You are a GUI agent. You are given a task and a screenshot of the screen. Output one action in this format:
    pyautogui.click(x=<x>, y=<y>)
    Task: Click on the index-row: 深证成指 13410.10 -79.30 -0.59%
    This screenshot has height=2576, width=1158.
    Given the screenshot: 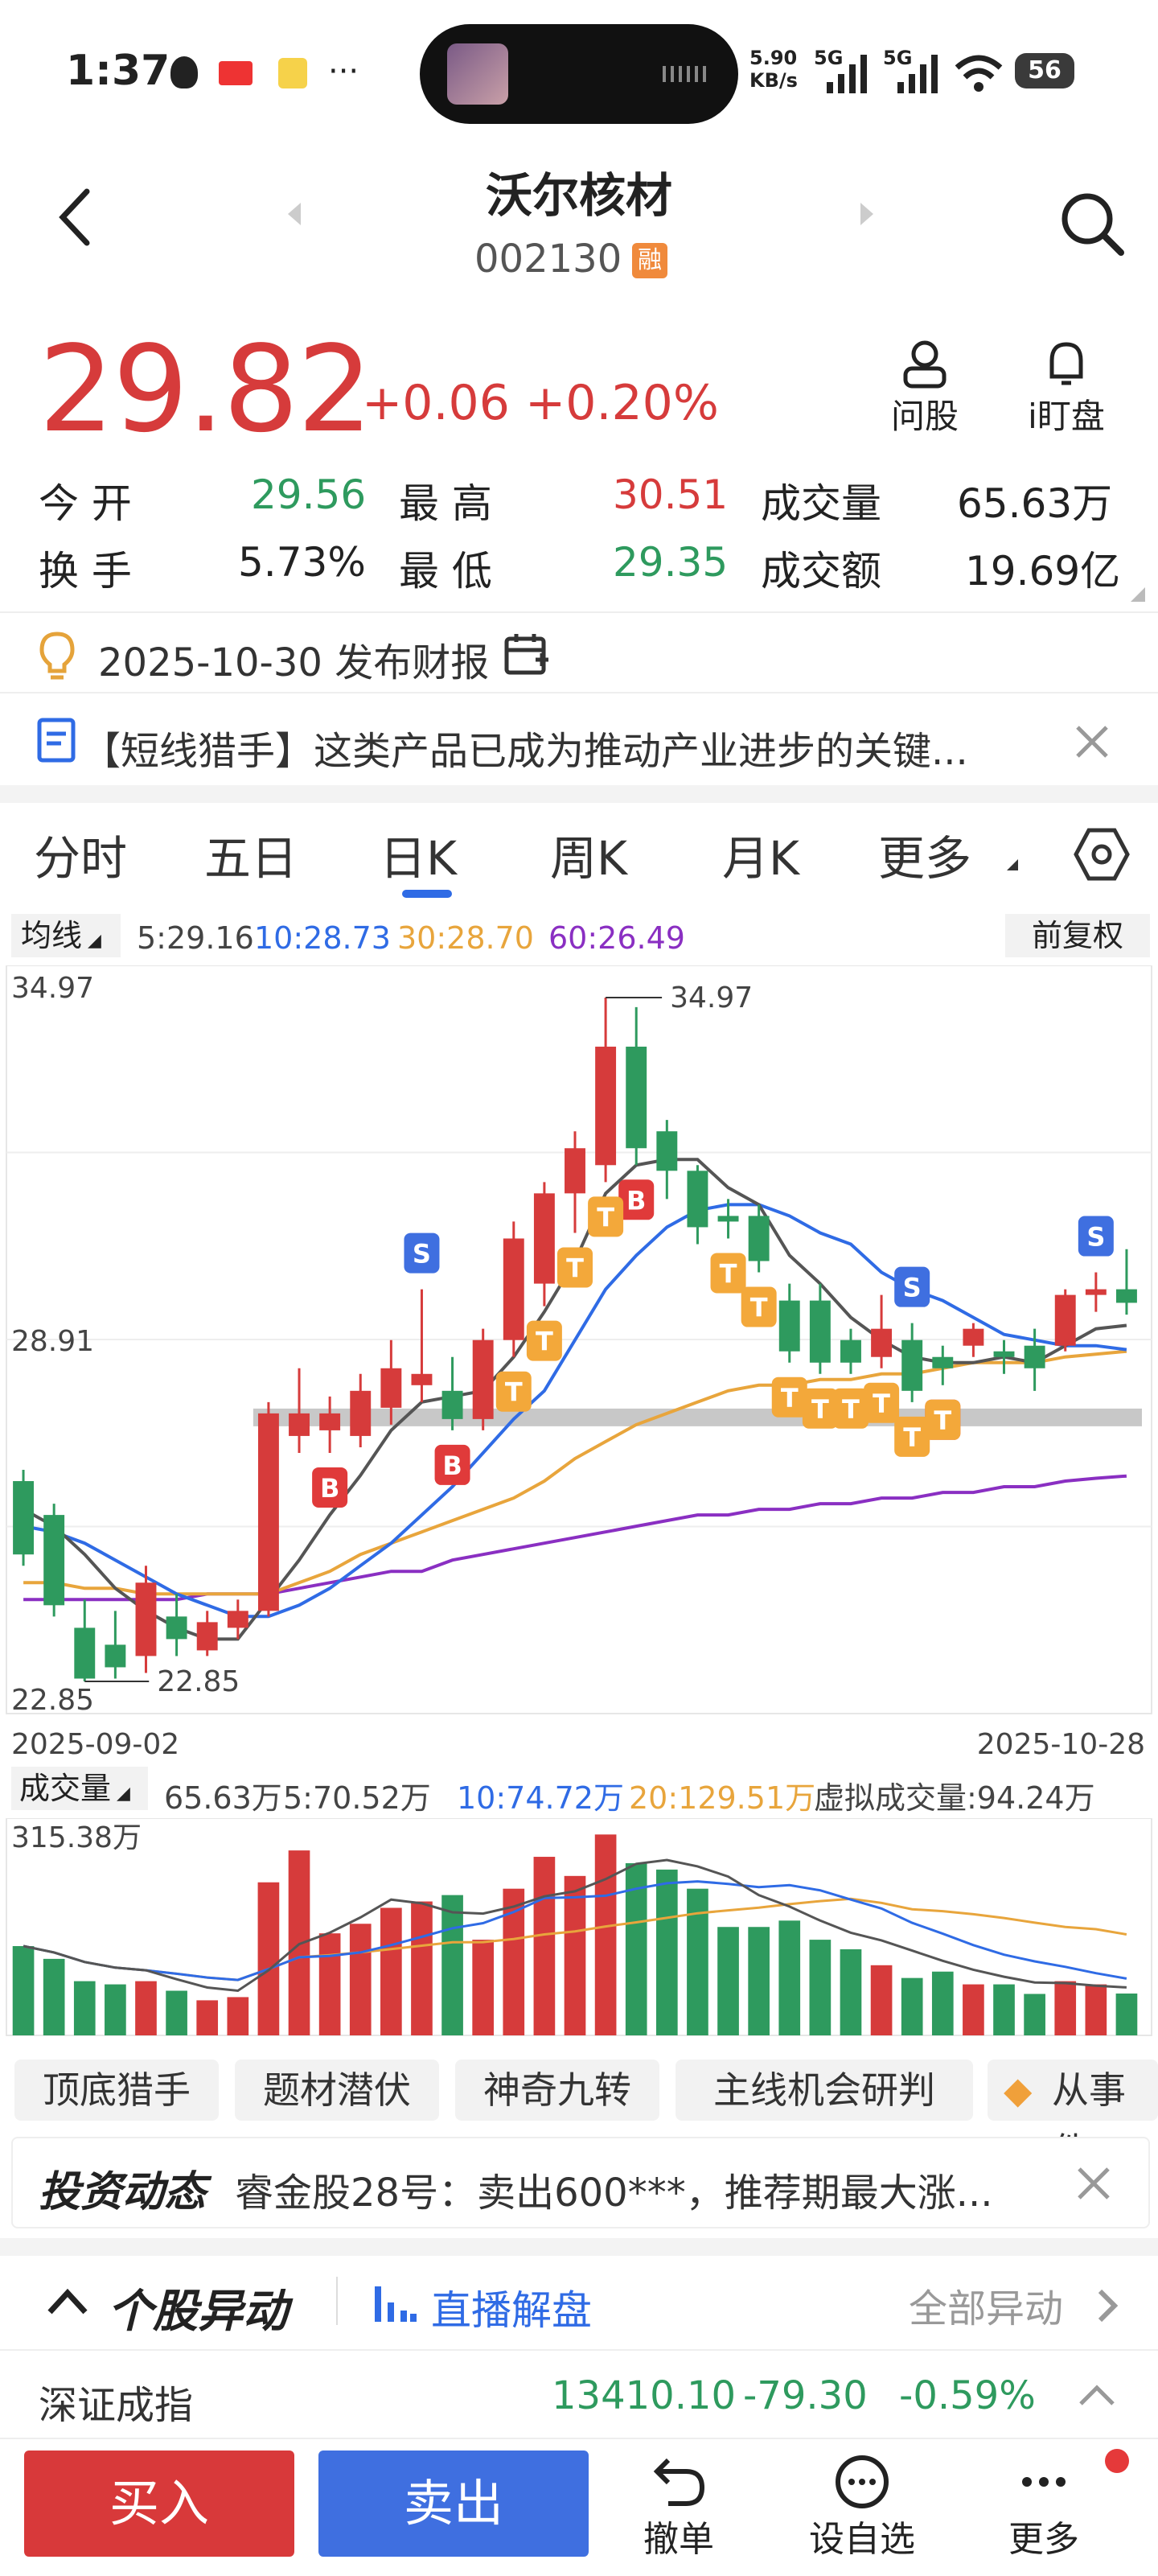 What is the action you would take?
    pyautogui.click(x=579, y=2394)
    